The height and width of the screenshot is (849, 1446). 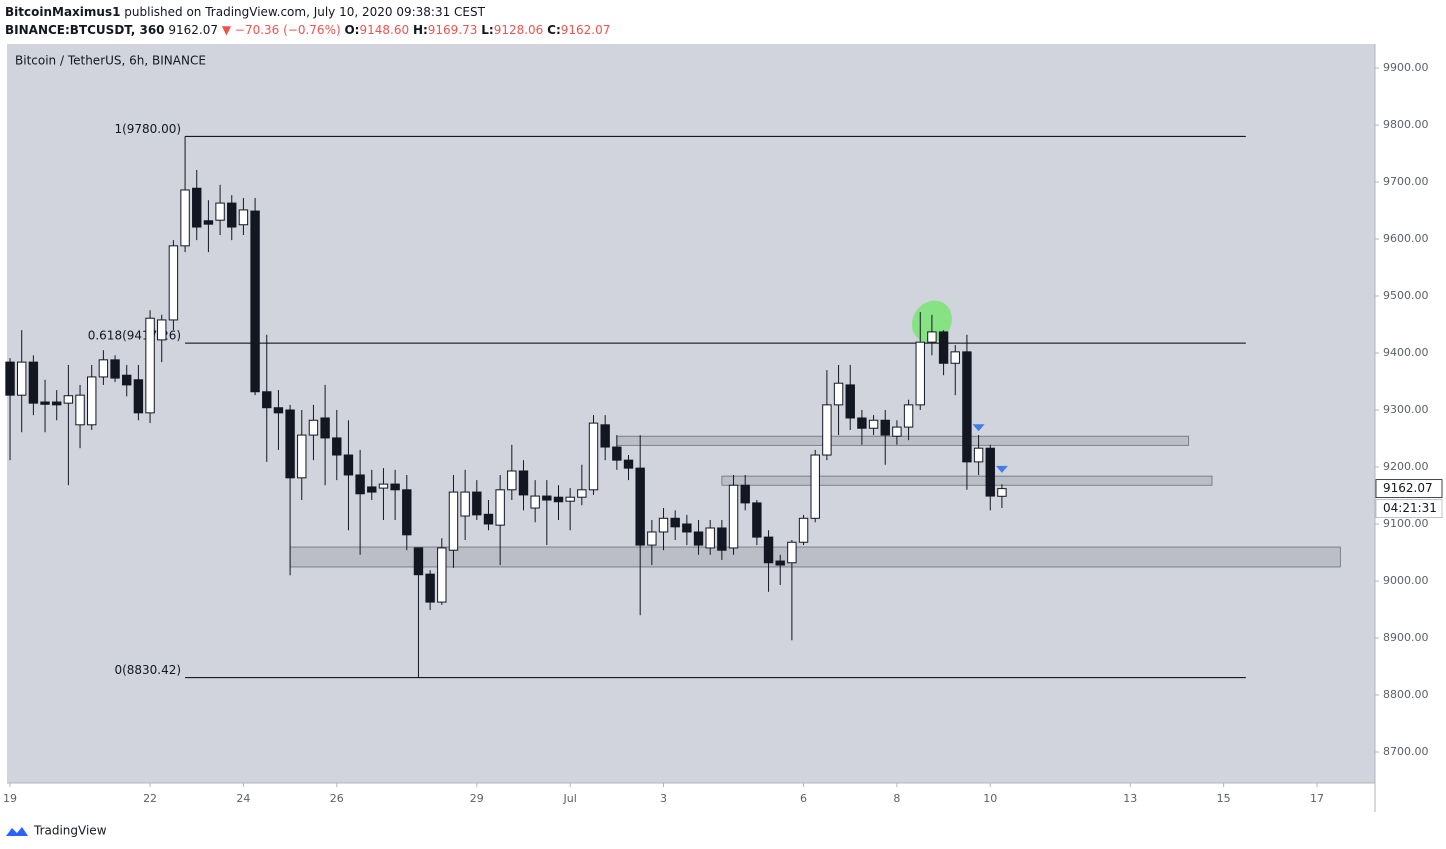 I want to click on y-tick-label: 9400.00, so click(x=1406, y=352).